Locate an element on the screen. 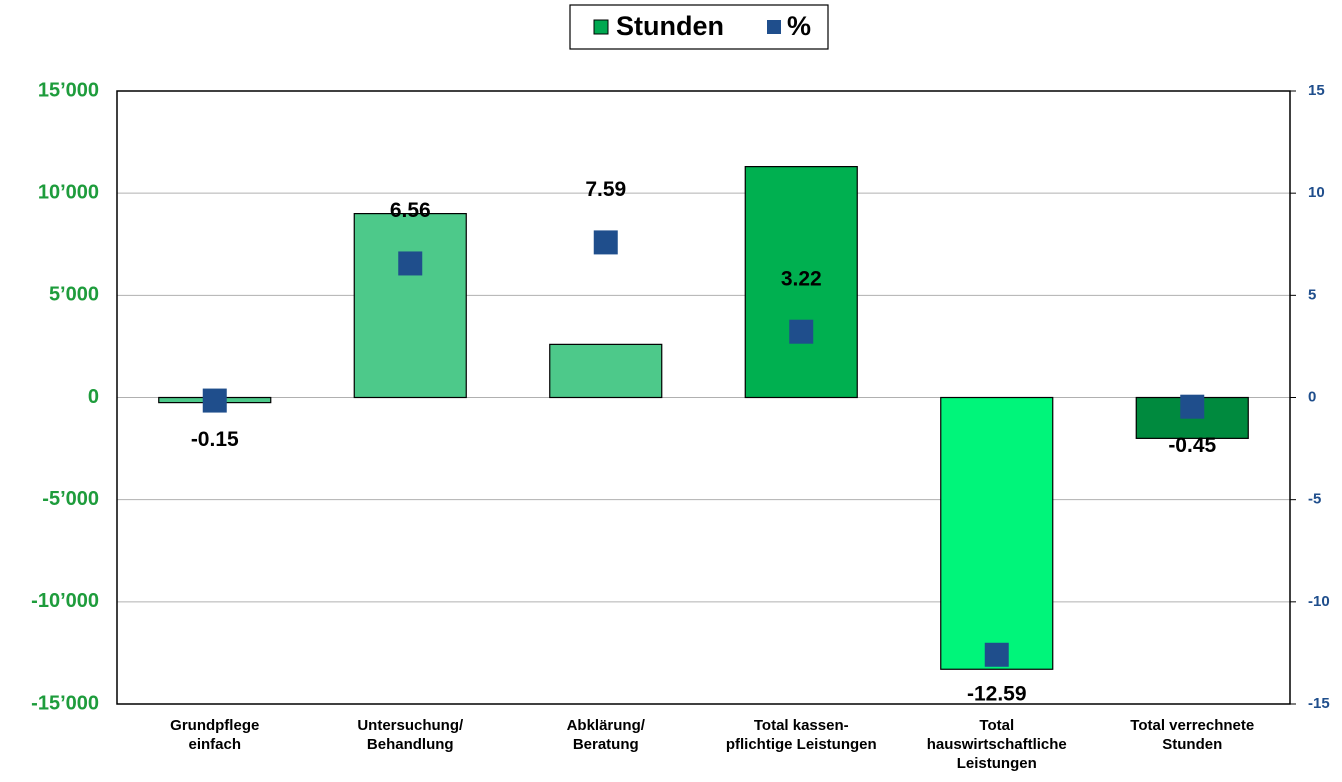  y2-tick-label: 10 is located at coordinates (1316, 192).